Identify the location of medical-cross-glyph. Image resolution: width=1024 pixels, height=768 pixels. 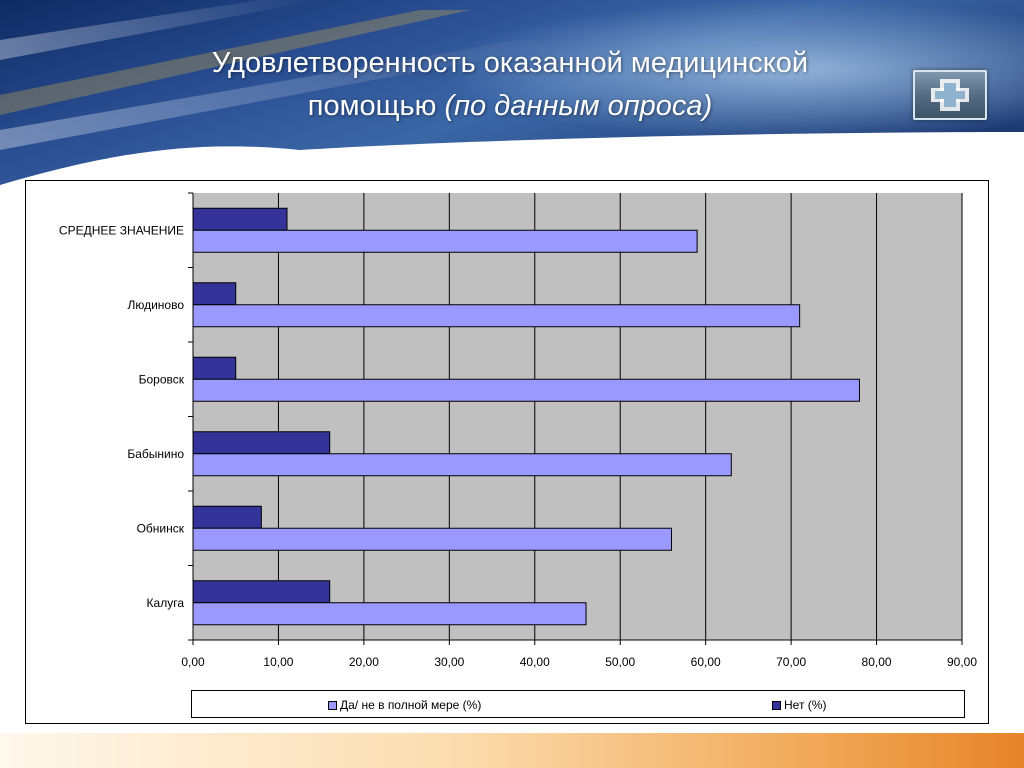
(950, 95).